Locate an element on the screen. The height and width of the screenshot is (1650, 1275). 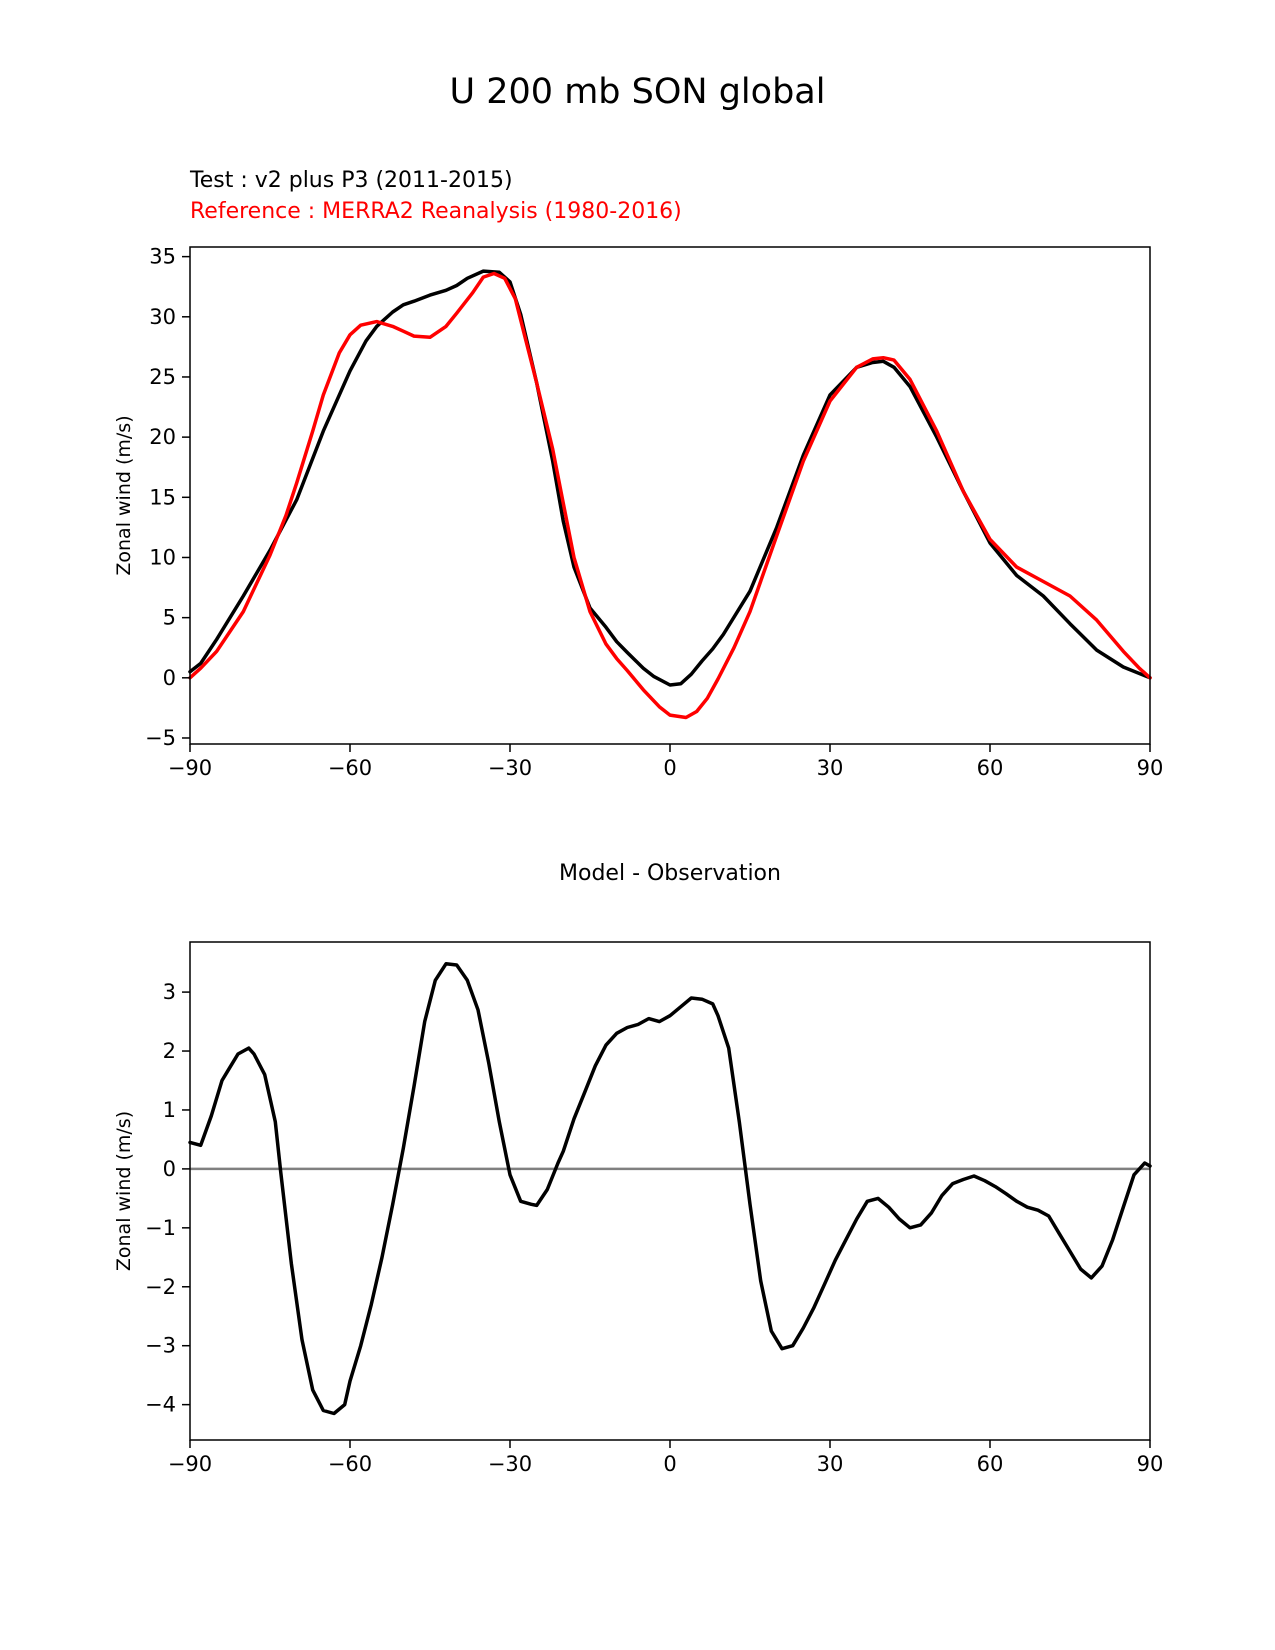
y-tick-label: −2 is located at coordinates (160, 1287).